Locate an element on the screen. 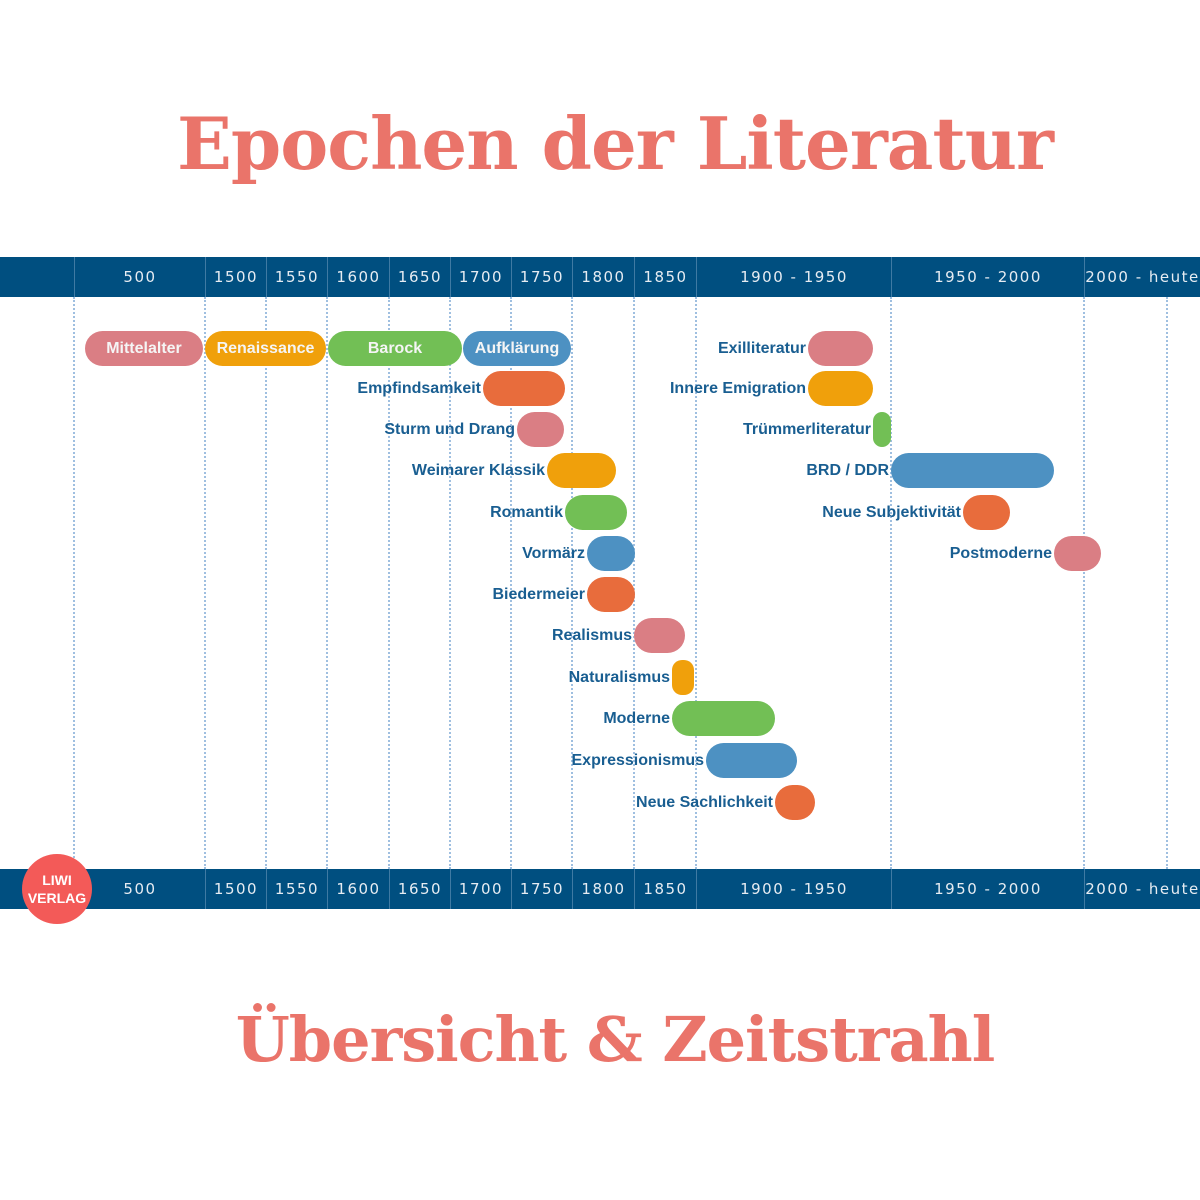 The height and width of the screenshot is (1200, 1200). epoch-label: Postmoderne is located at coordinates (1000, 553).